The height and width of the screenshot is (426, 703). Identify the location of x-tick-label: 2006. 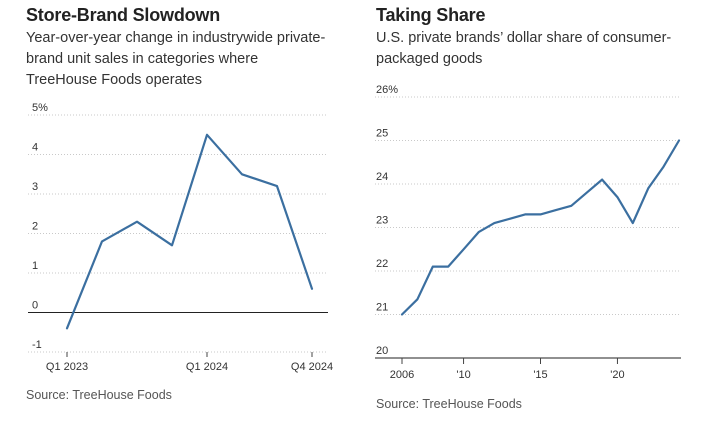
(402, 375).